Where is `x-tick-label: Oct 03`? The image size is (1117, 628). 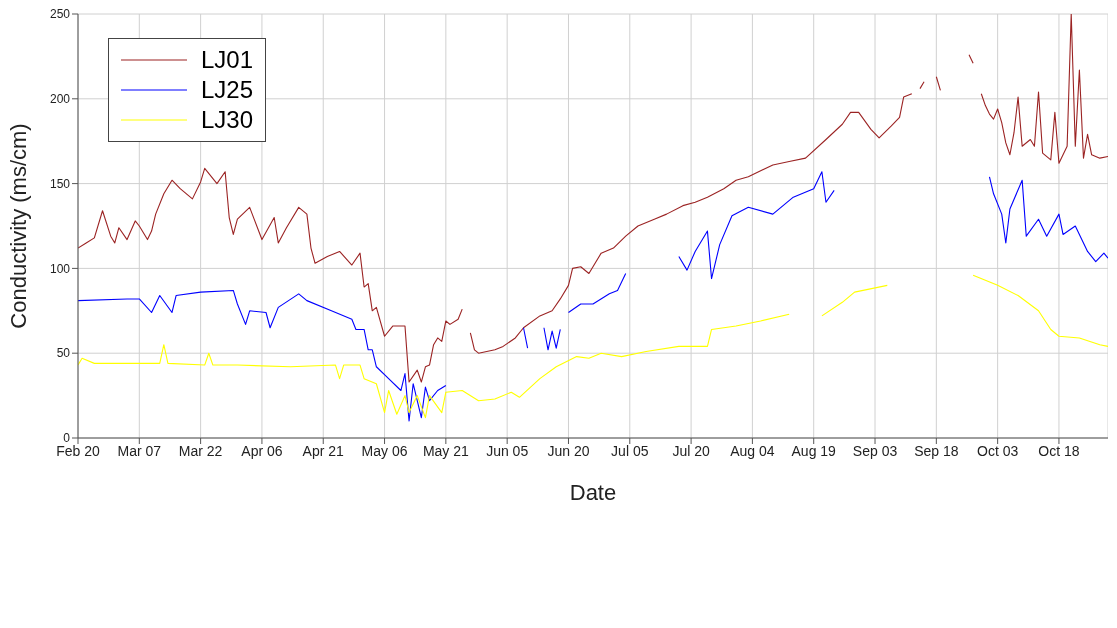 x-tick-label: Oct 03 is located at coordinates (998, 450).